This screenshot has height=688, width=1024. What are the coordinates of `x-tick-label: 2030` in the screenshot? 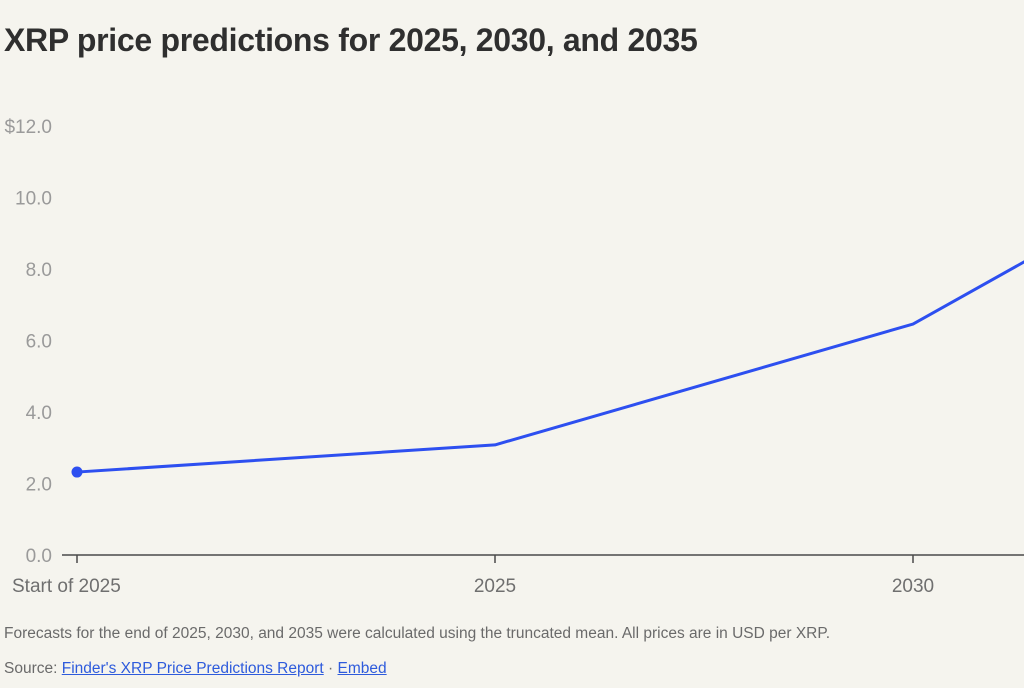 It's located at (913, 586).